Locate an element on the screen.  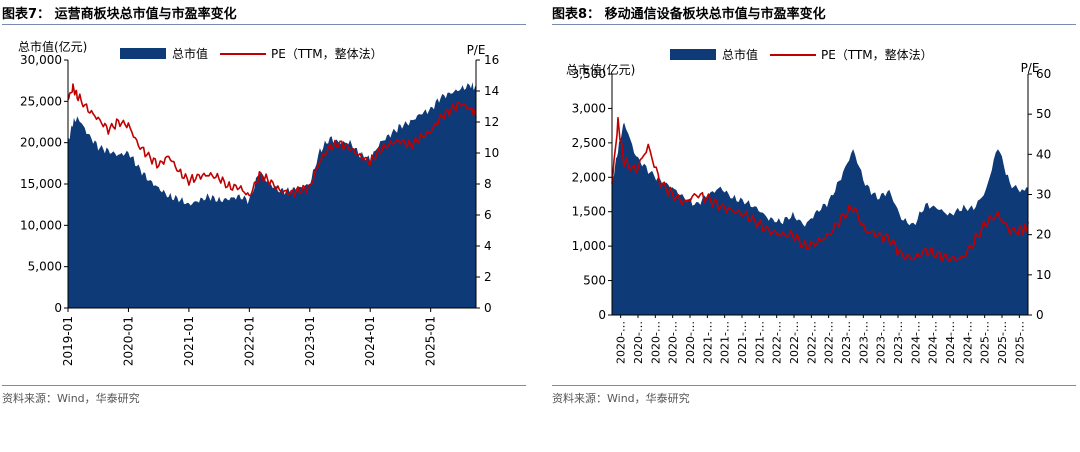
y-tick-label-right: 2 is located at coordinates (488, 277).